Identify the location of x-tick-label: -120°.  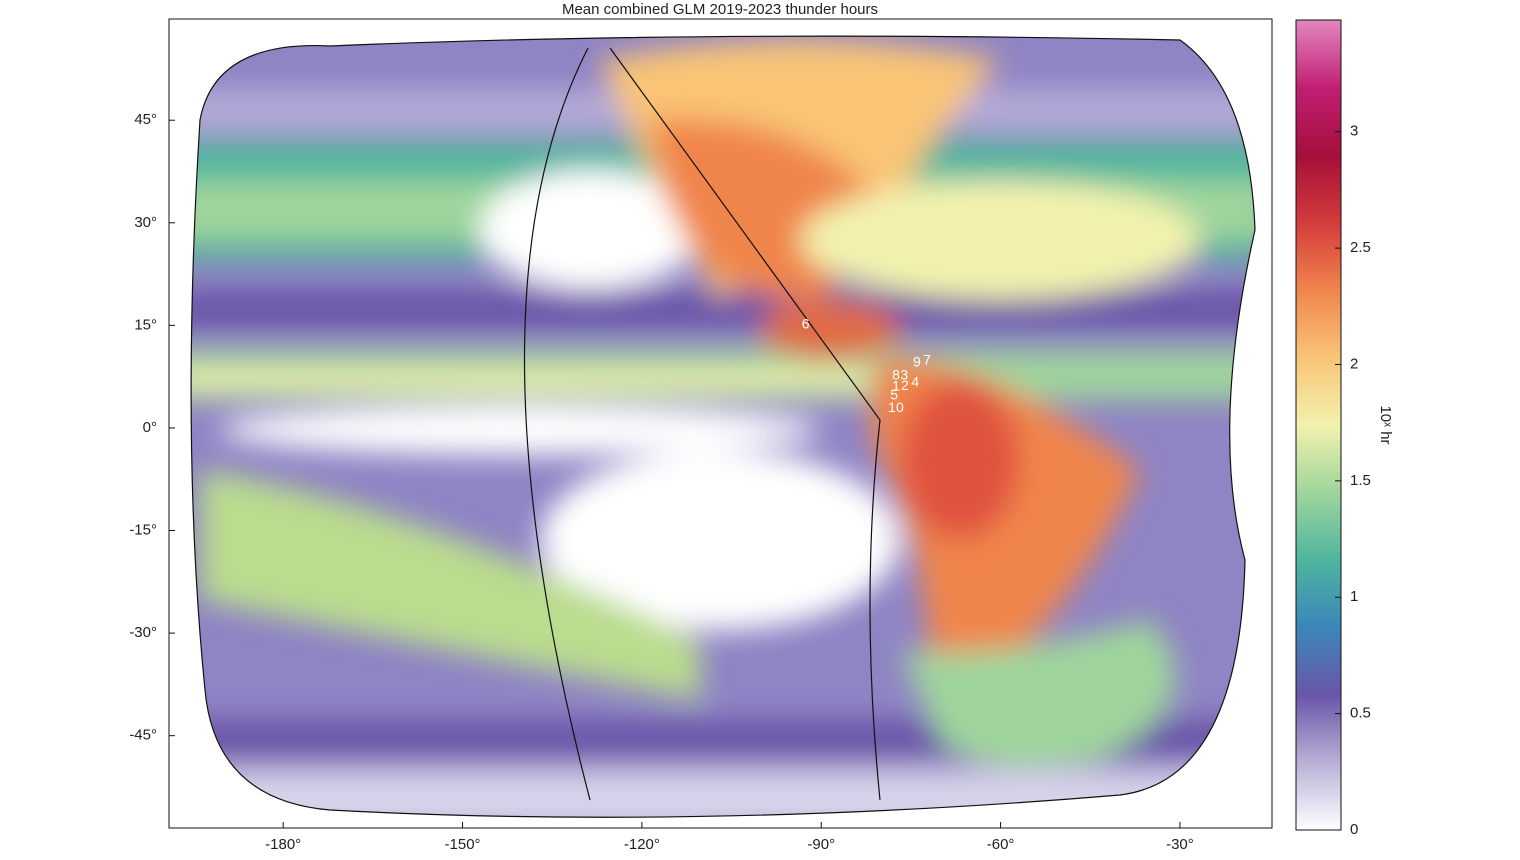
(642, 844).